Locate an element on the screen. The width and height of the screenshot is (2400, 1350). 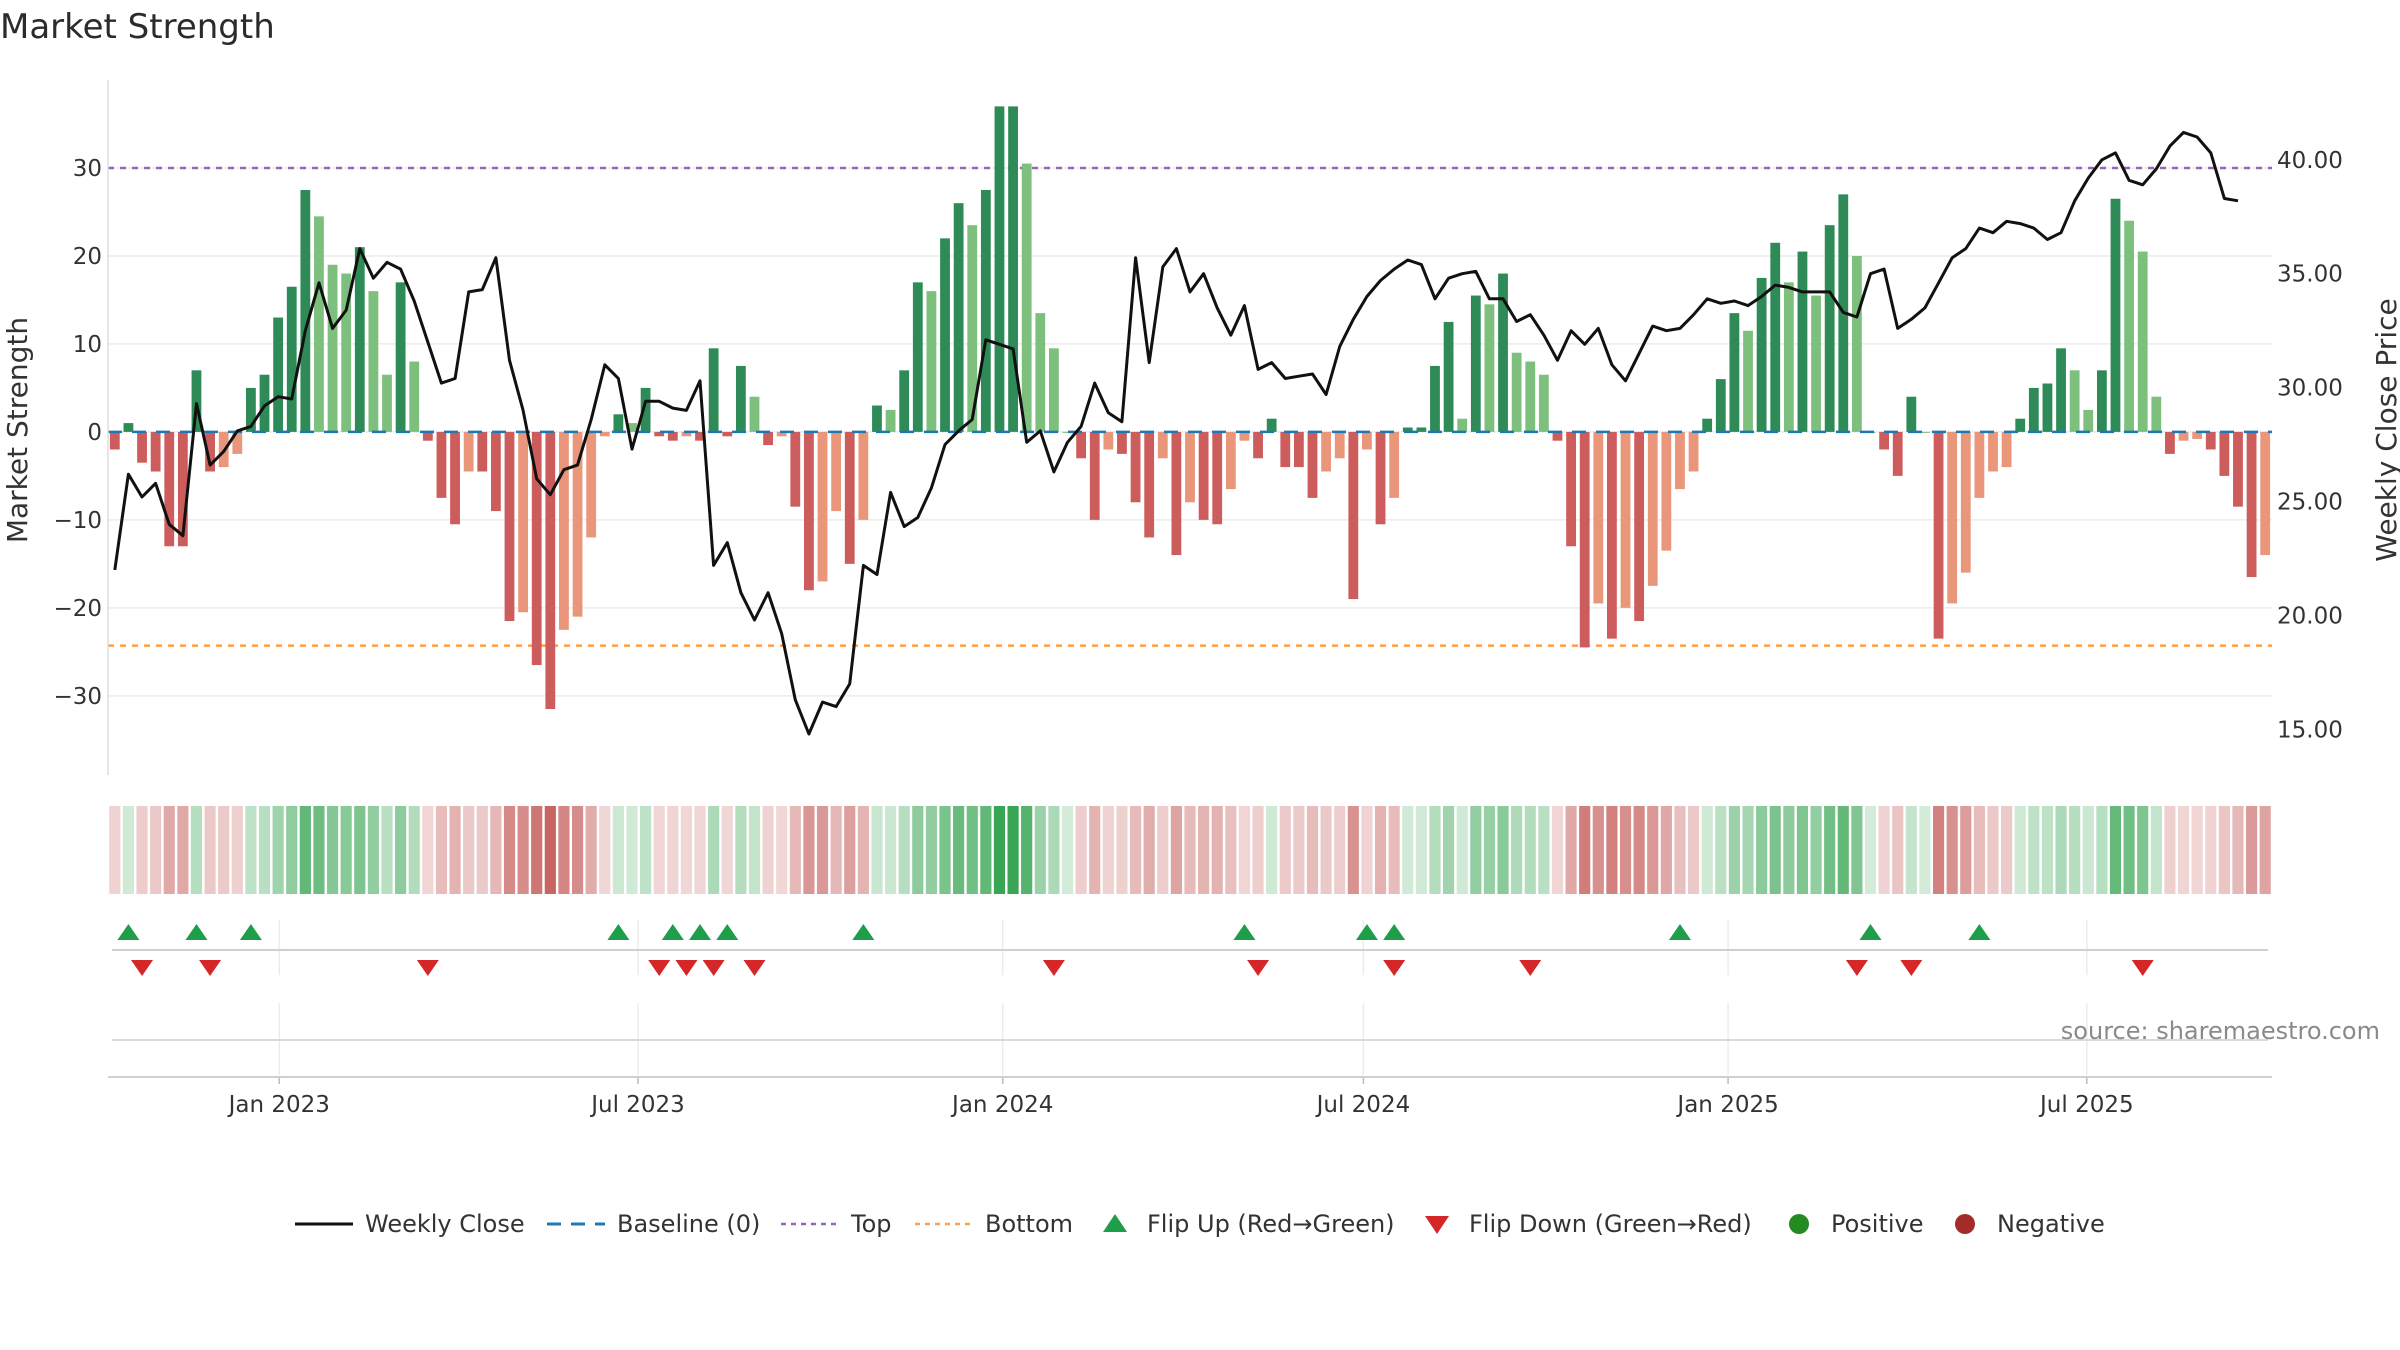
chart-title: Market Strength is located at coordinates (137, 27).